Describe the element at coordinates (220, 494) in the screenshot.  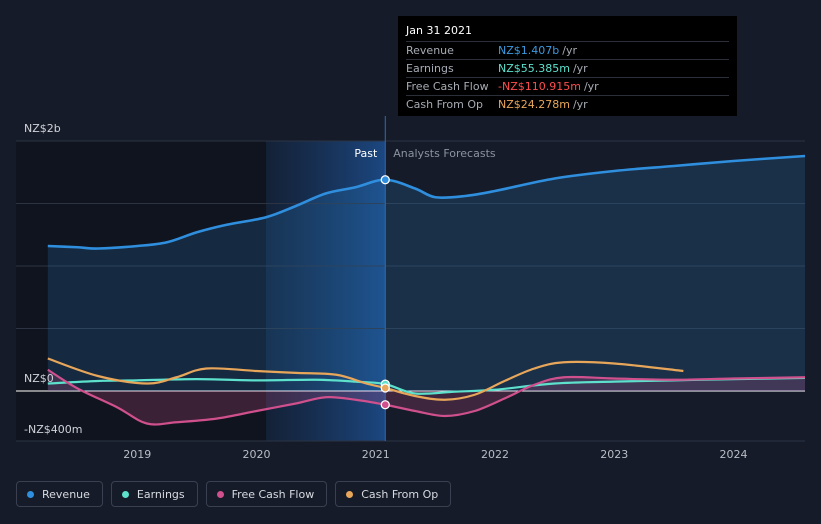
I see `free-cash-flow-dot-icon` at that location.